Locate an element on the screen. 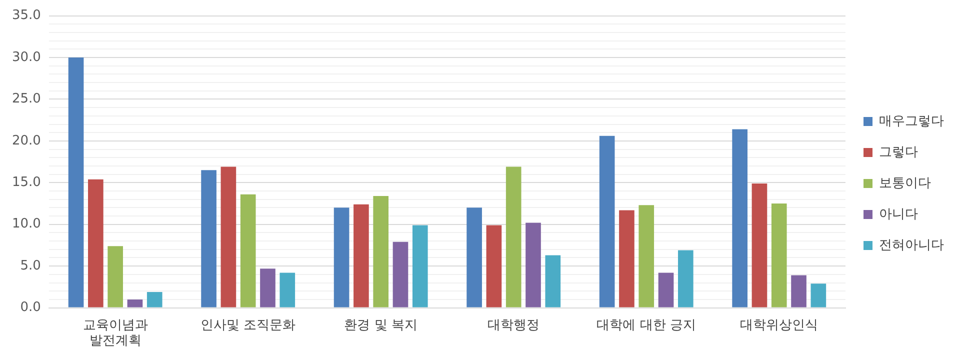 This screenshot has width=962, height=363. legend-label: 보통이다 is located at coordinates (905, 183).